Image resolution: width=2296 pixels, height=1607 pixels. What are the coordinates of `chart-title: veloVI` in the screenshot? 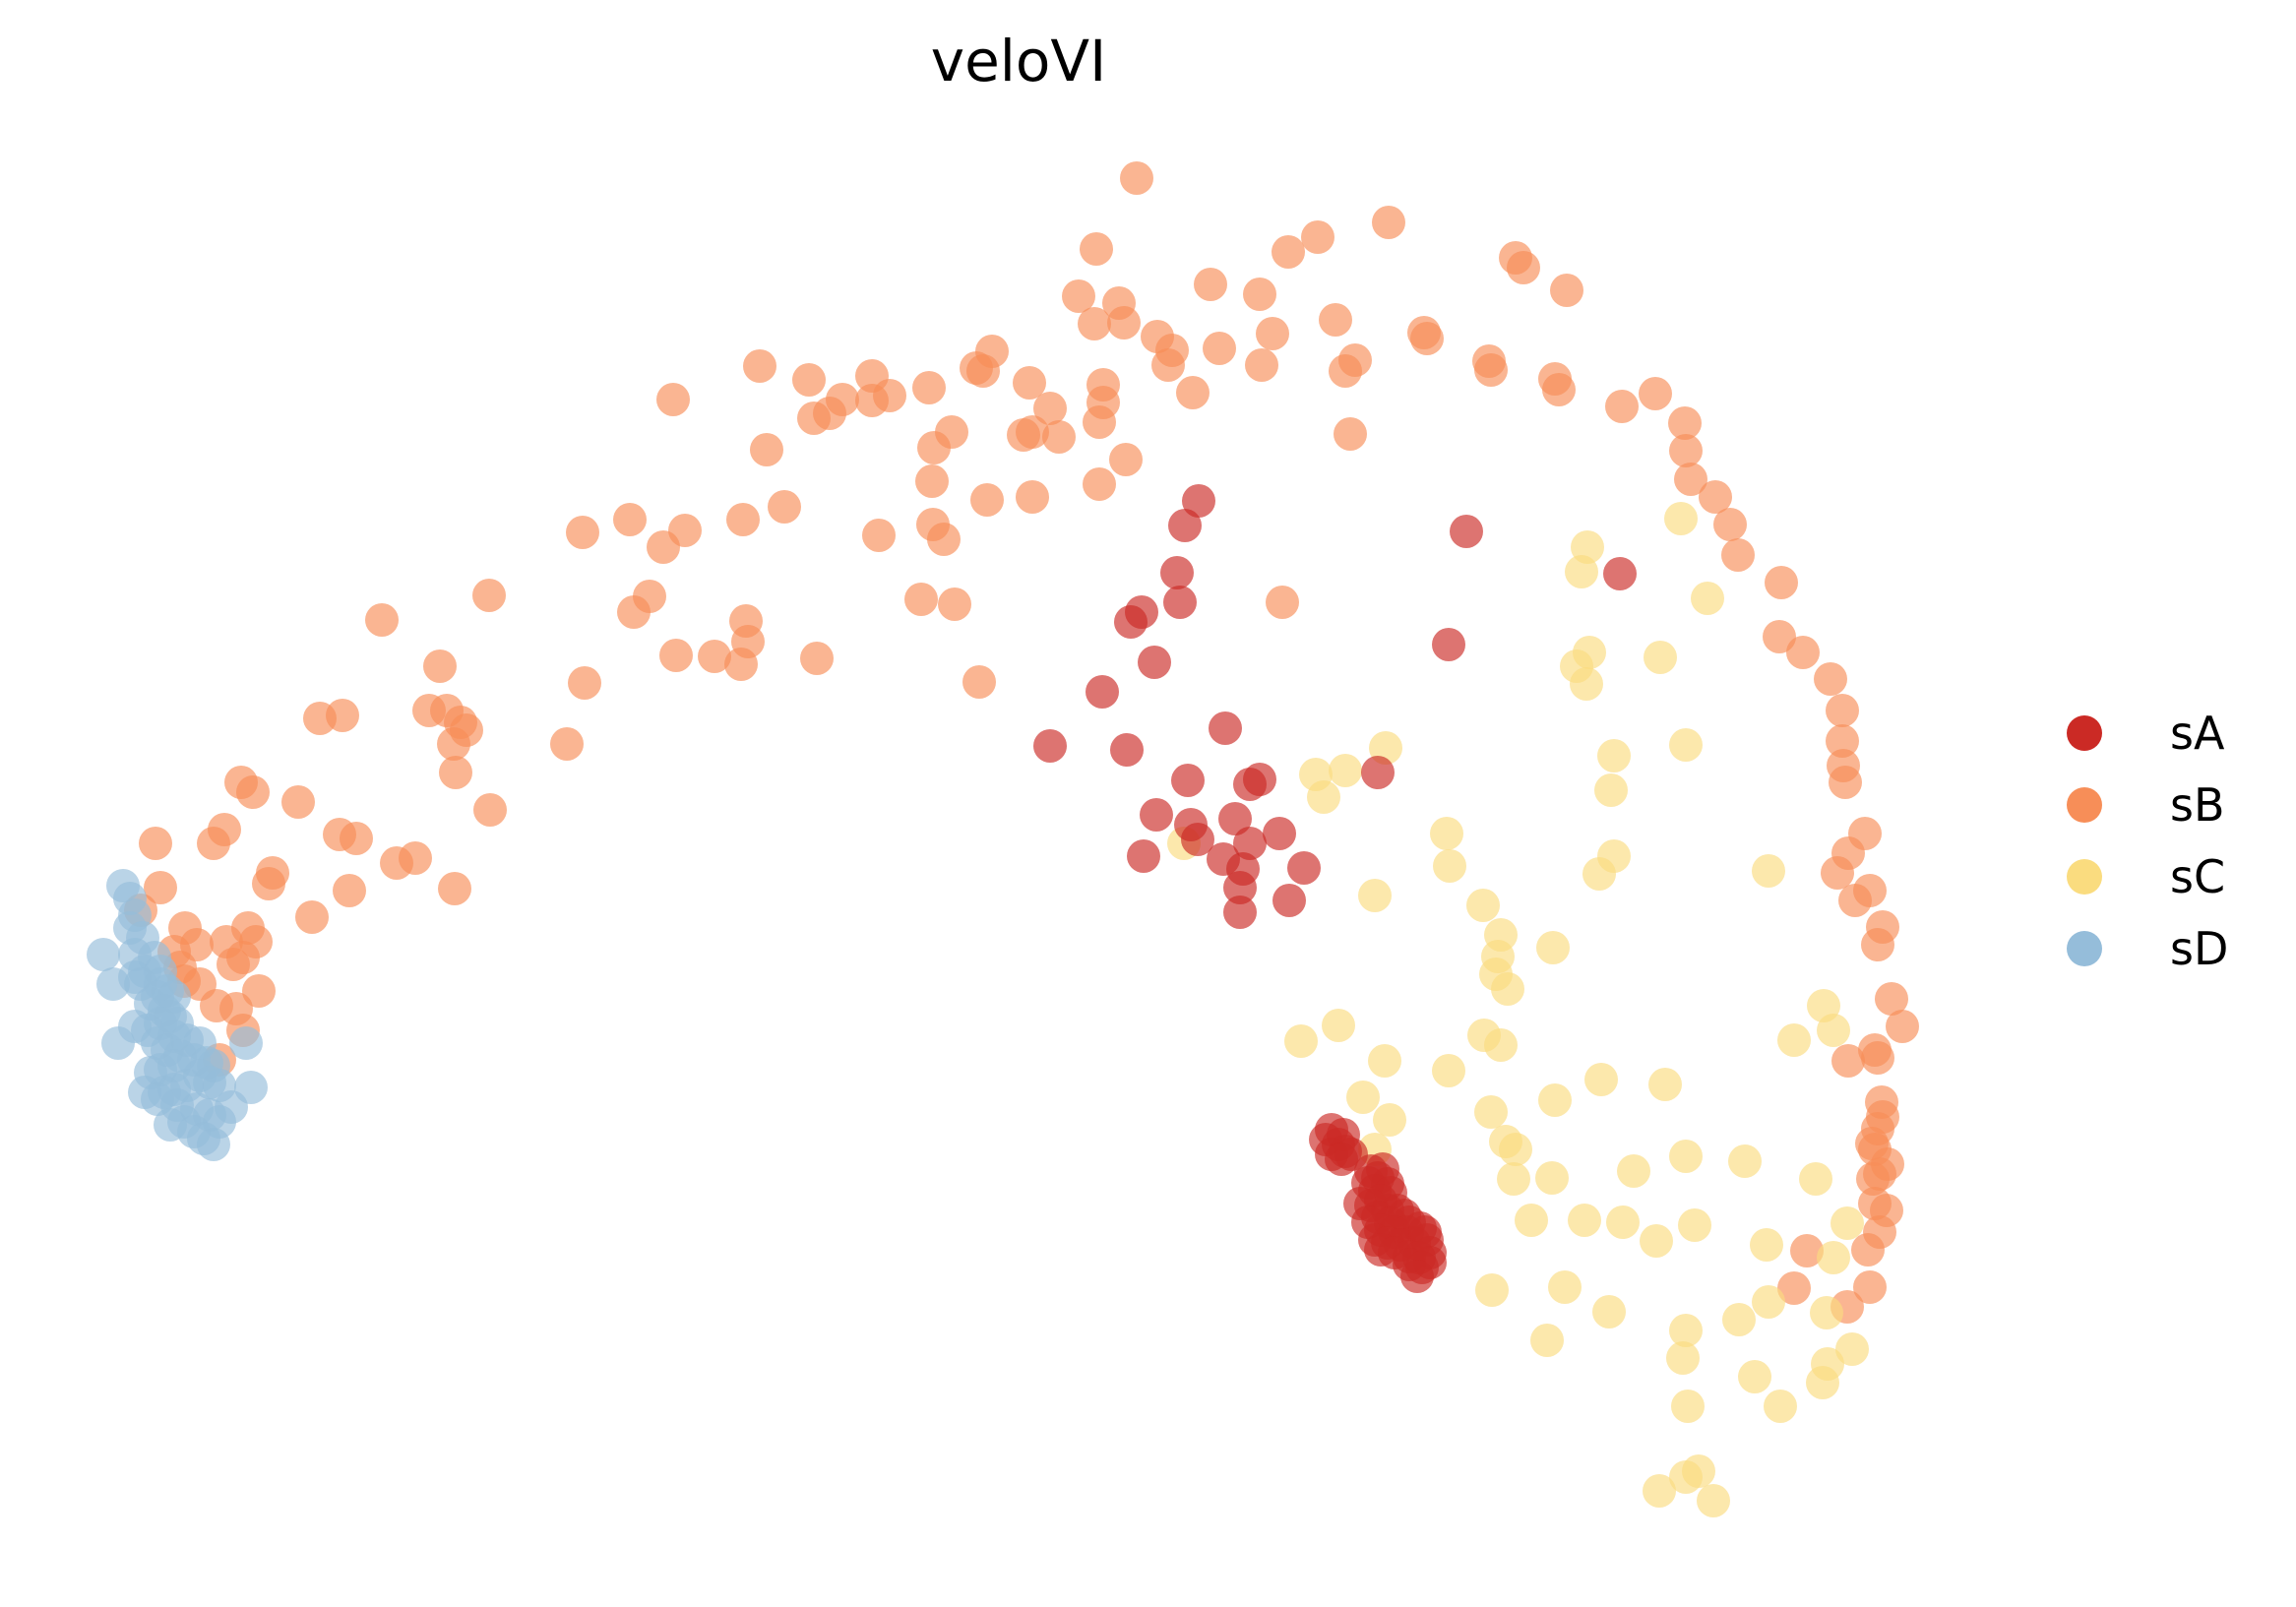 It's located at (1018, 61).